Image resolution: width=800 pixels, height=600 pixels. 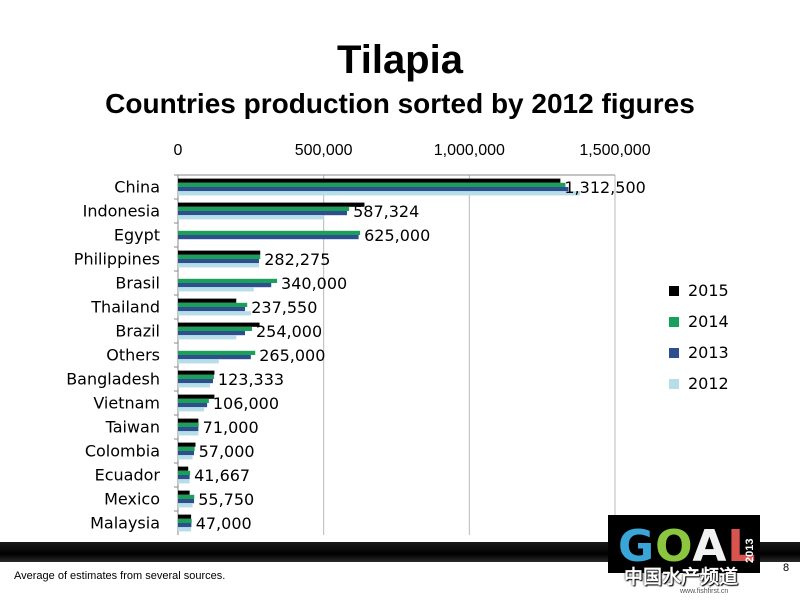 What do you see at coordinates (750, 550) in the screenshot?
I see `logo-year: 2013` at bounding box center [750, 550].